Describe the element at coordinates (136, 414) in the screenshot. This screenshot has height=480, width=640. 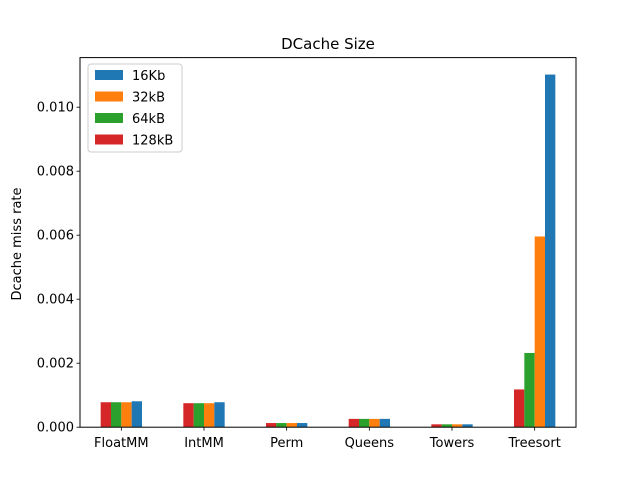
I see `bar-16Kb-FloatMM` at that location.